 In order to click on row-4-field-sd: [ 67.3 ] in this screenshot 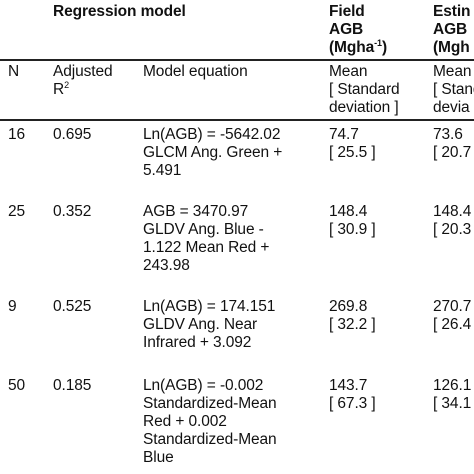, I will do `click(352, 403)`.